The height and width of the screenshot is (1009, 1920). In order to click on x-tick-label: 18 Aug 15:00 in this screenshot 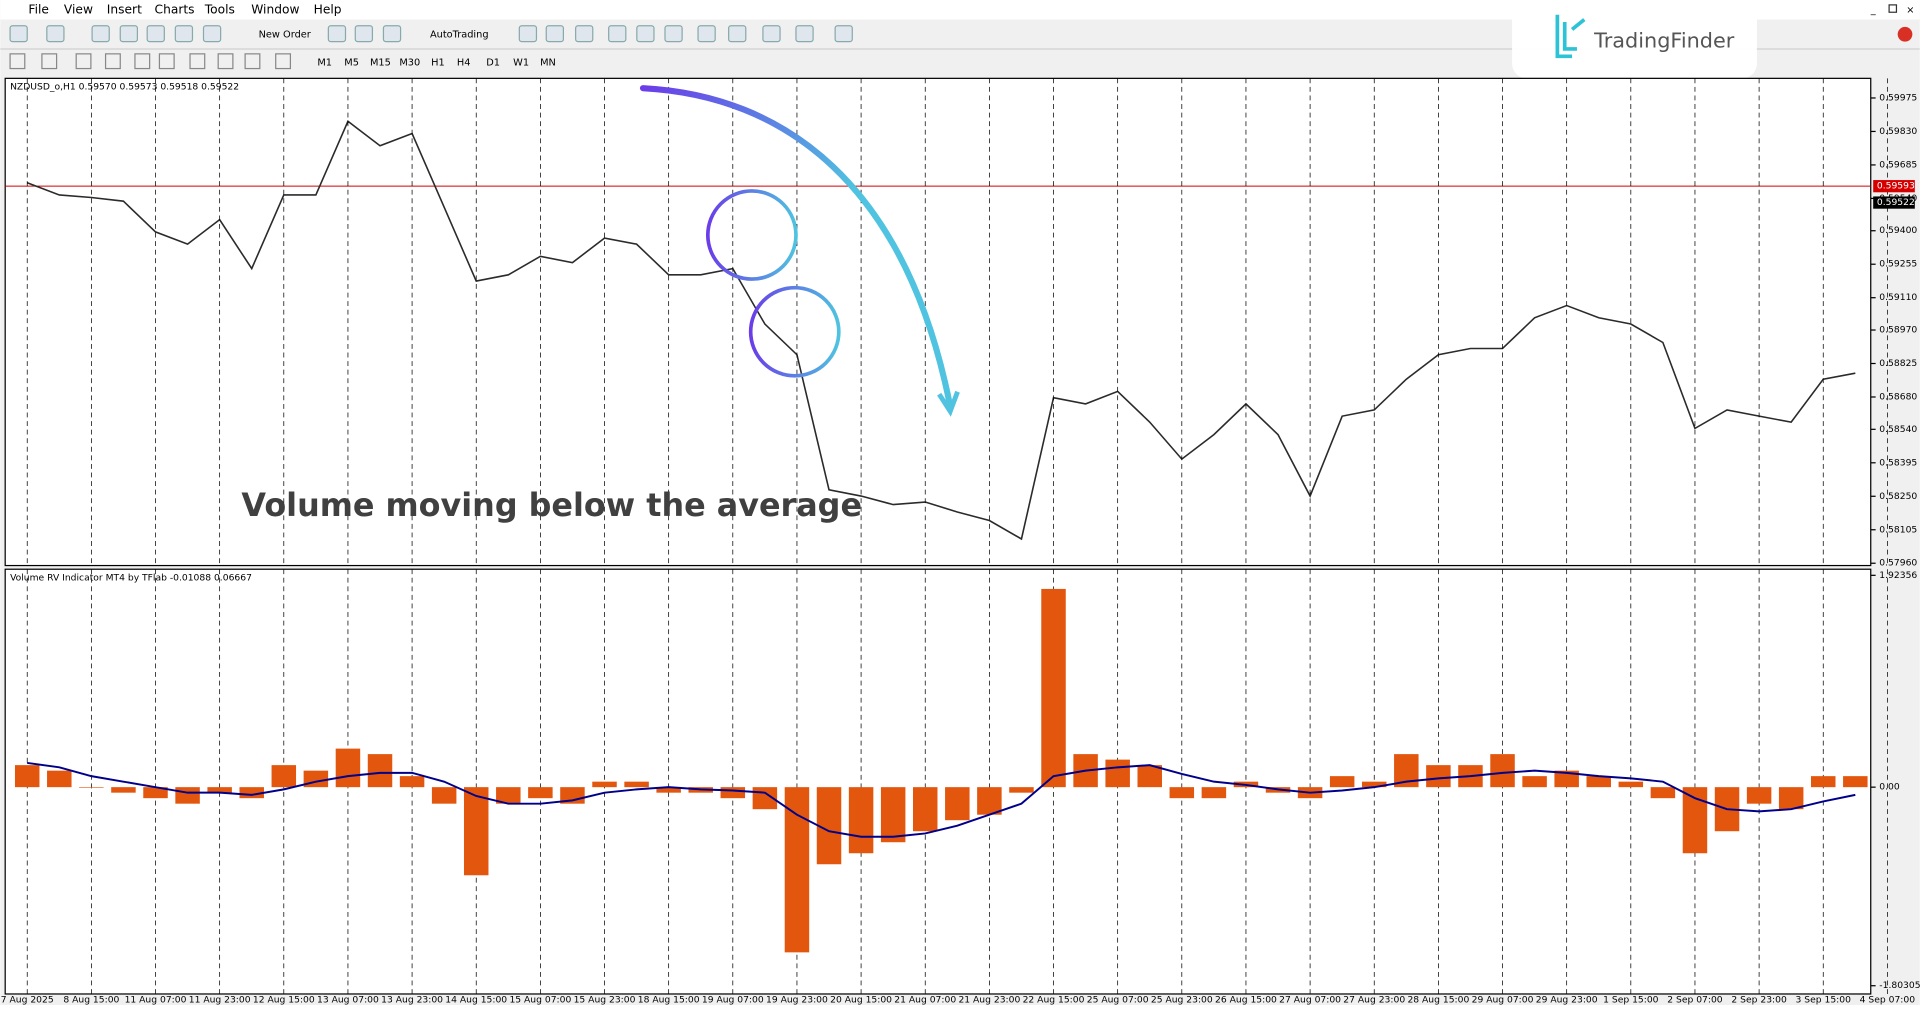, I will do `click(669, 1000)`.